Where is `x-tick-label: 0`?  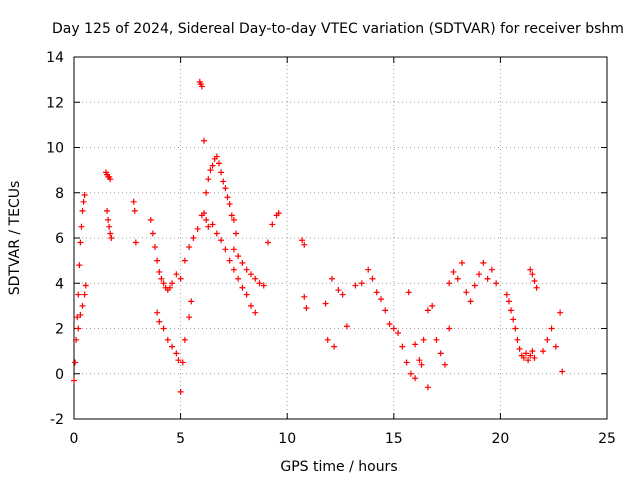 x-tick-label: 0 is located at coordinates (74, 439).